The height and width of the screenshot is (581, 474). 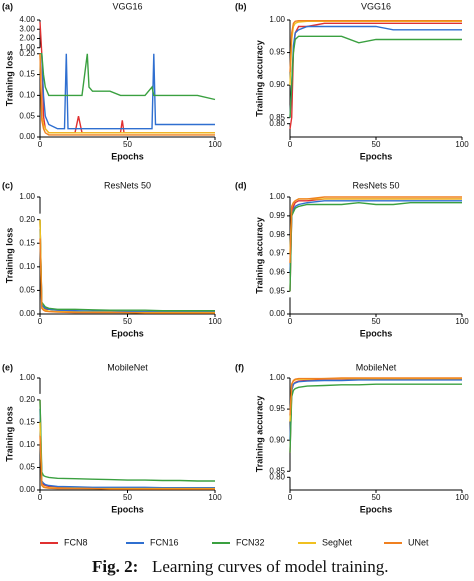 I want to click on y-tick-label: 0.15, so click(x=27, y=74).